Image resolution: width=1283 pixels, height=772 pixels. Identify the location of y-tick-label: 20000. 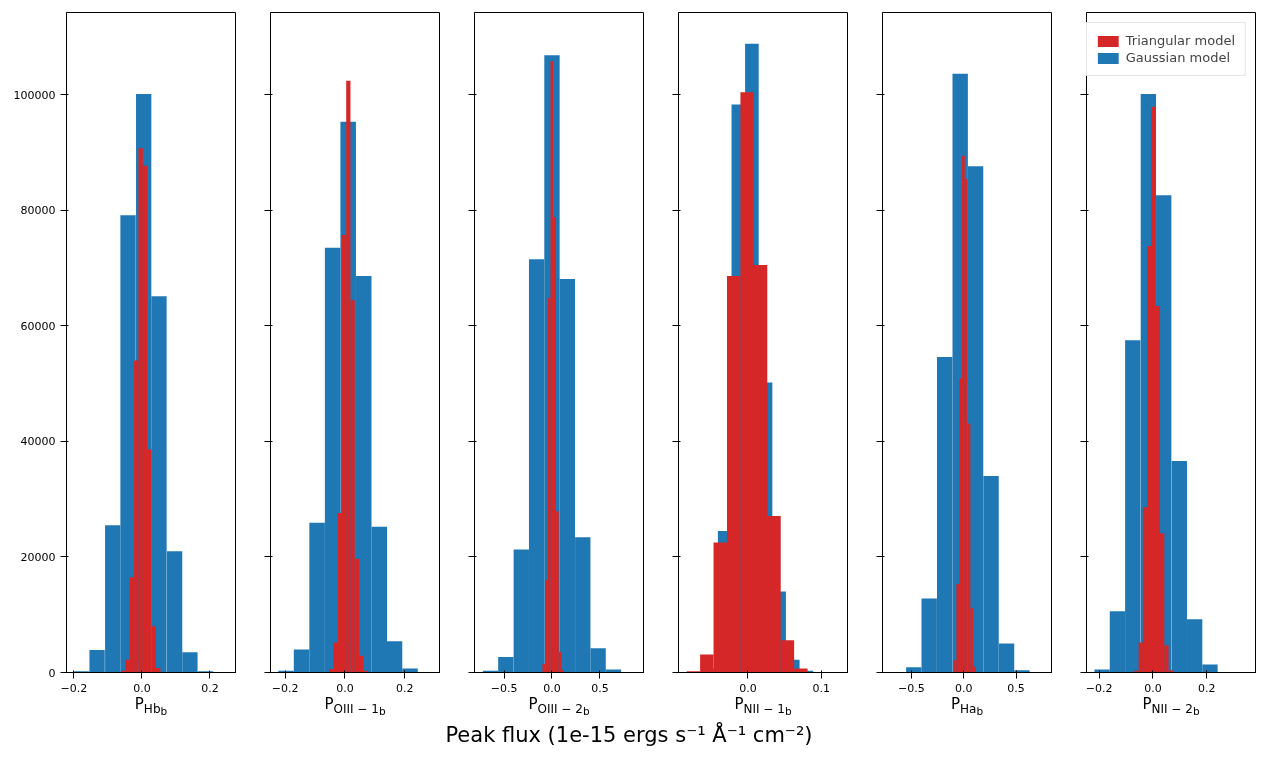
(38, 557).